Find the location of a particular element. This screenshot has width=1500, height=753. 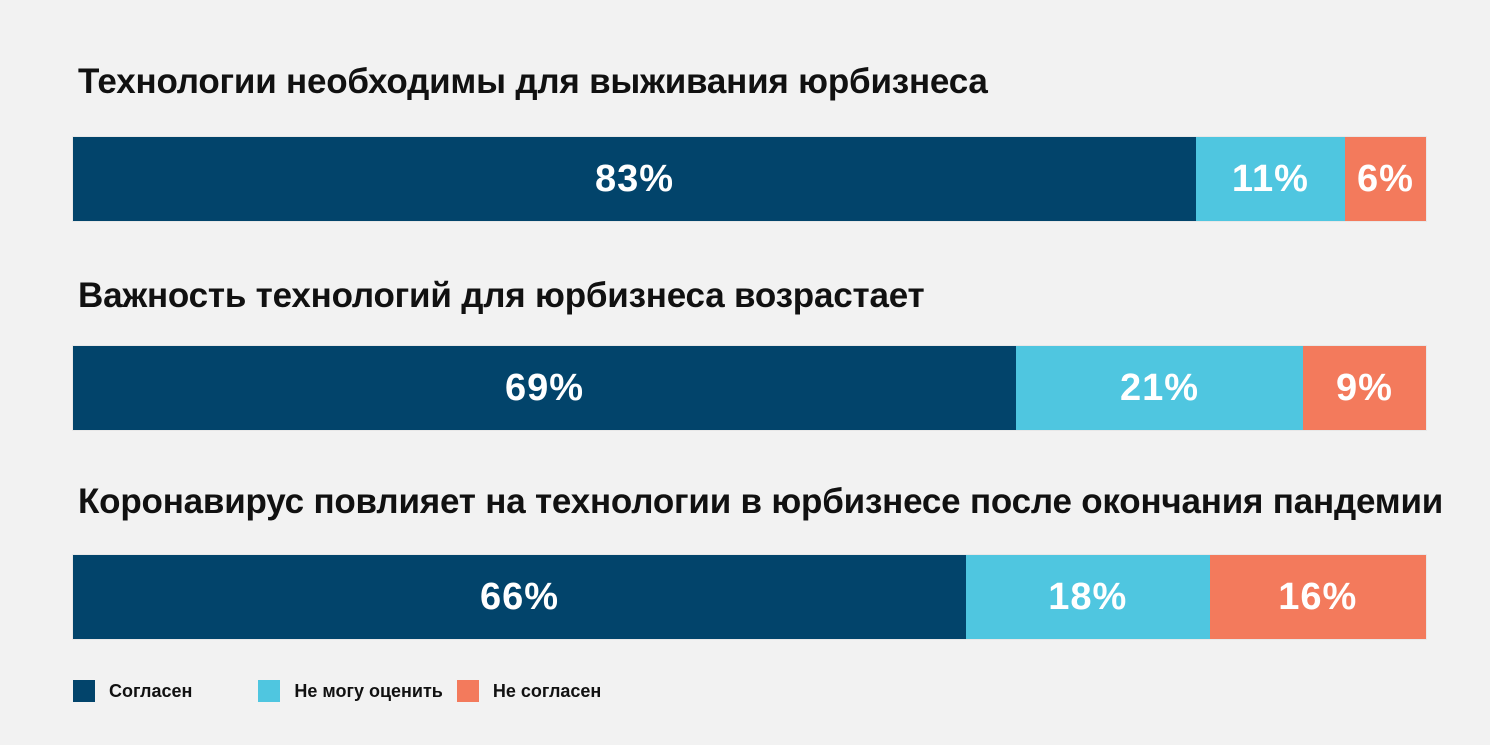

bar-segment-disagree: 6% is located at coordinates (1385, 179).